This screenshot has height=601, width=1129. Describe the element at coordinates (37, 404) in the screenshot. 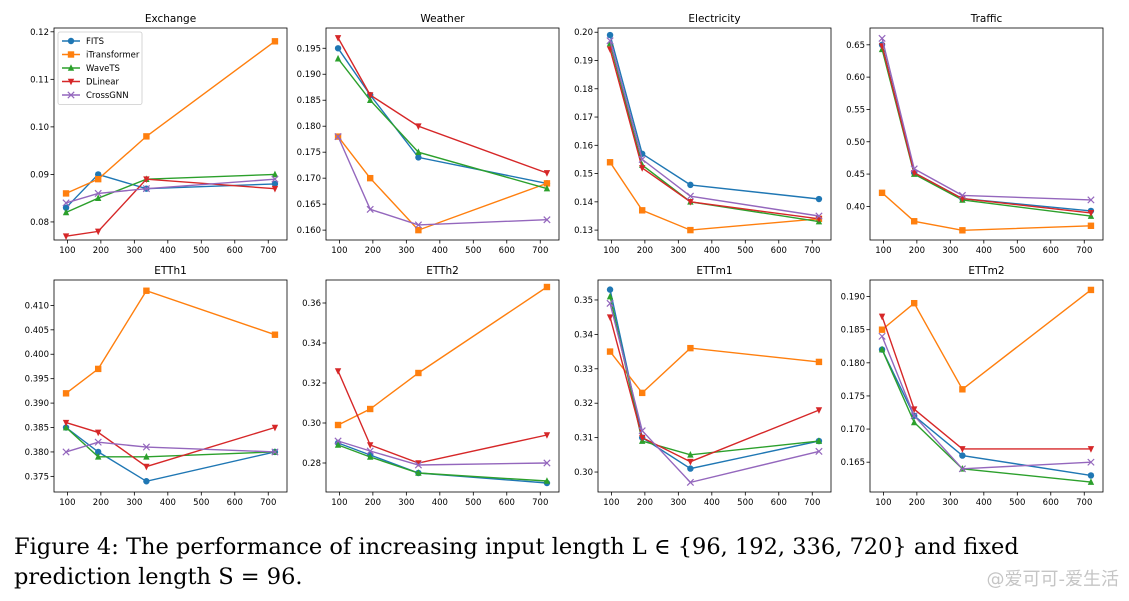

I see `y-tick-label: 0.390` at that location.